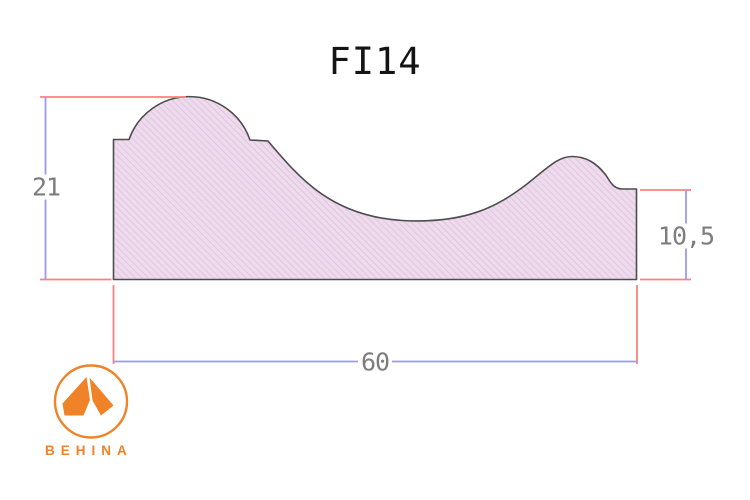  What do you see at coordinates (101, 396) in the screenshot?
I see `logo-house-right-face` at bounding box center [101, 396].